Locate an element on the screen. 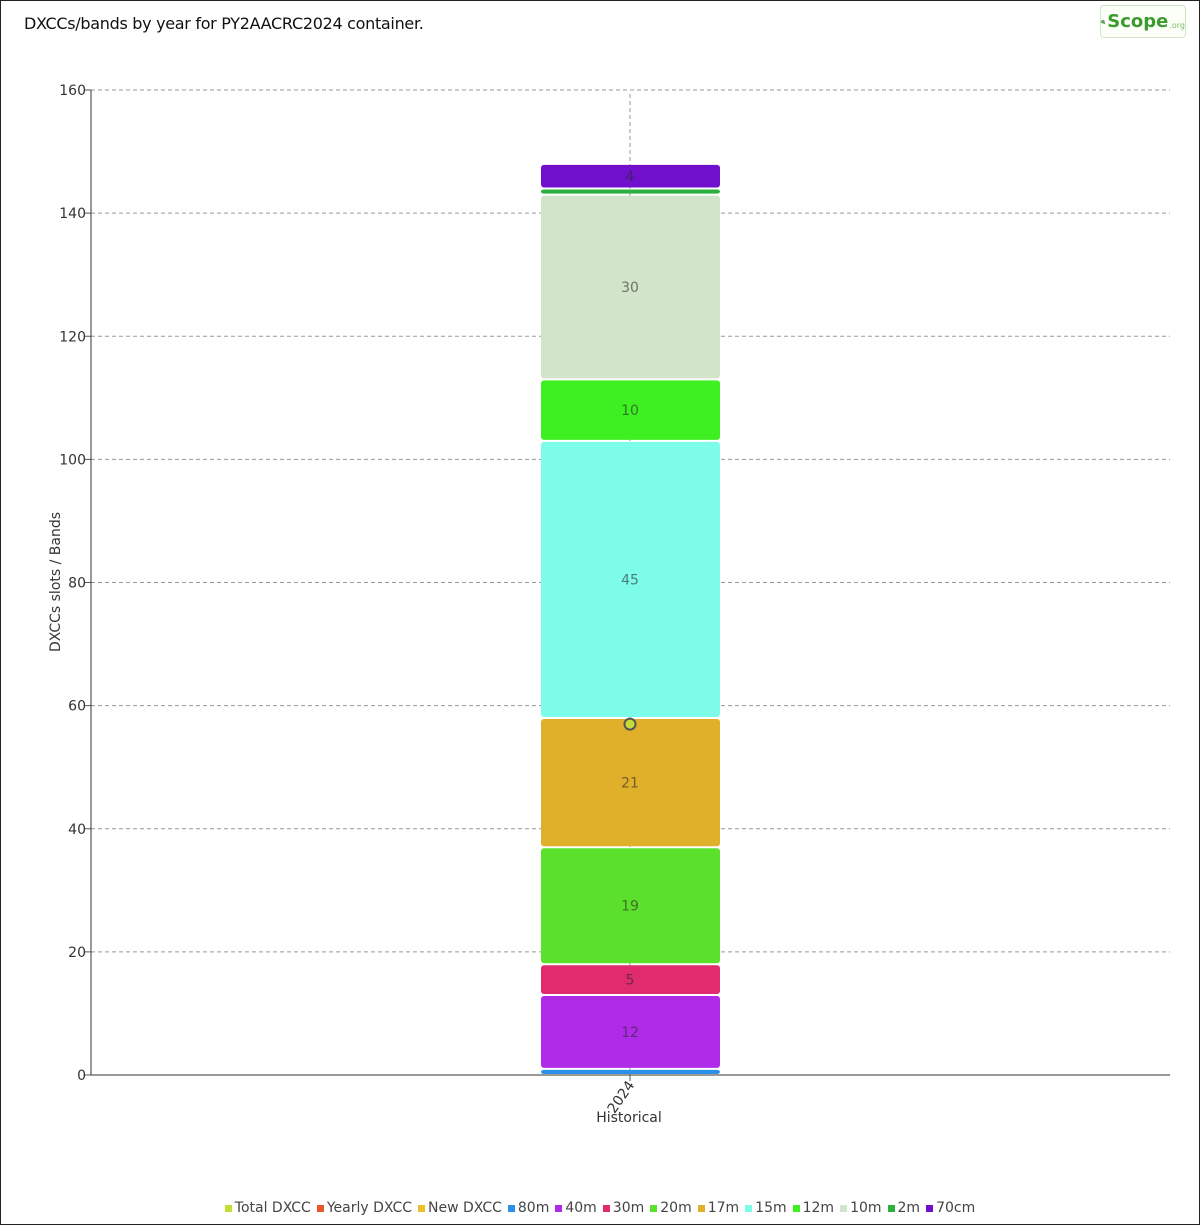  legend-label: New DXCC is located at coordinates (465, 1208).